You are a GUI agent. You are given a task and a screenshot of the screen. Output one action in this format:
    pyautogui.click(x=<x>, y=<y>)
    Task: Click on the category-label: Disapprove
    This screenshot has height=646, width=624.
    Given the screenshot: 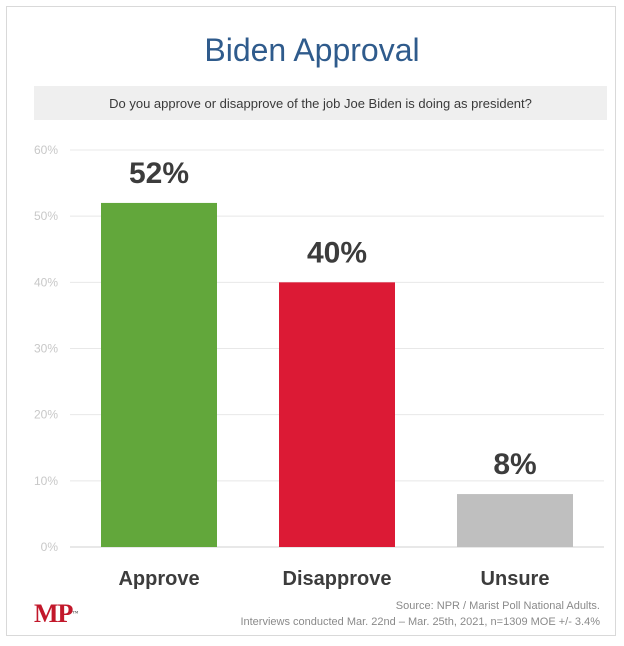 What is the action you would take?
    pyautogui.click(x=337, y=579)
    